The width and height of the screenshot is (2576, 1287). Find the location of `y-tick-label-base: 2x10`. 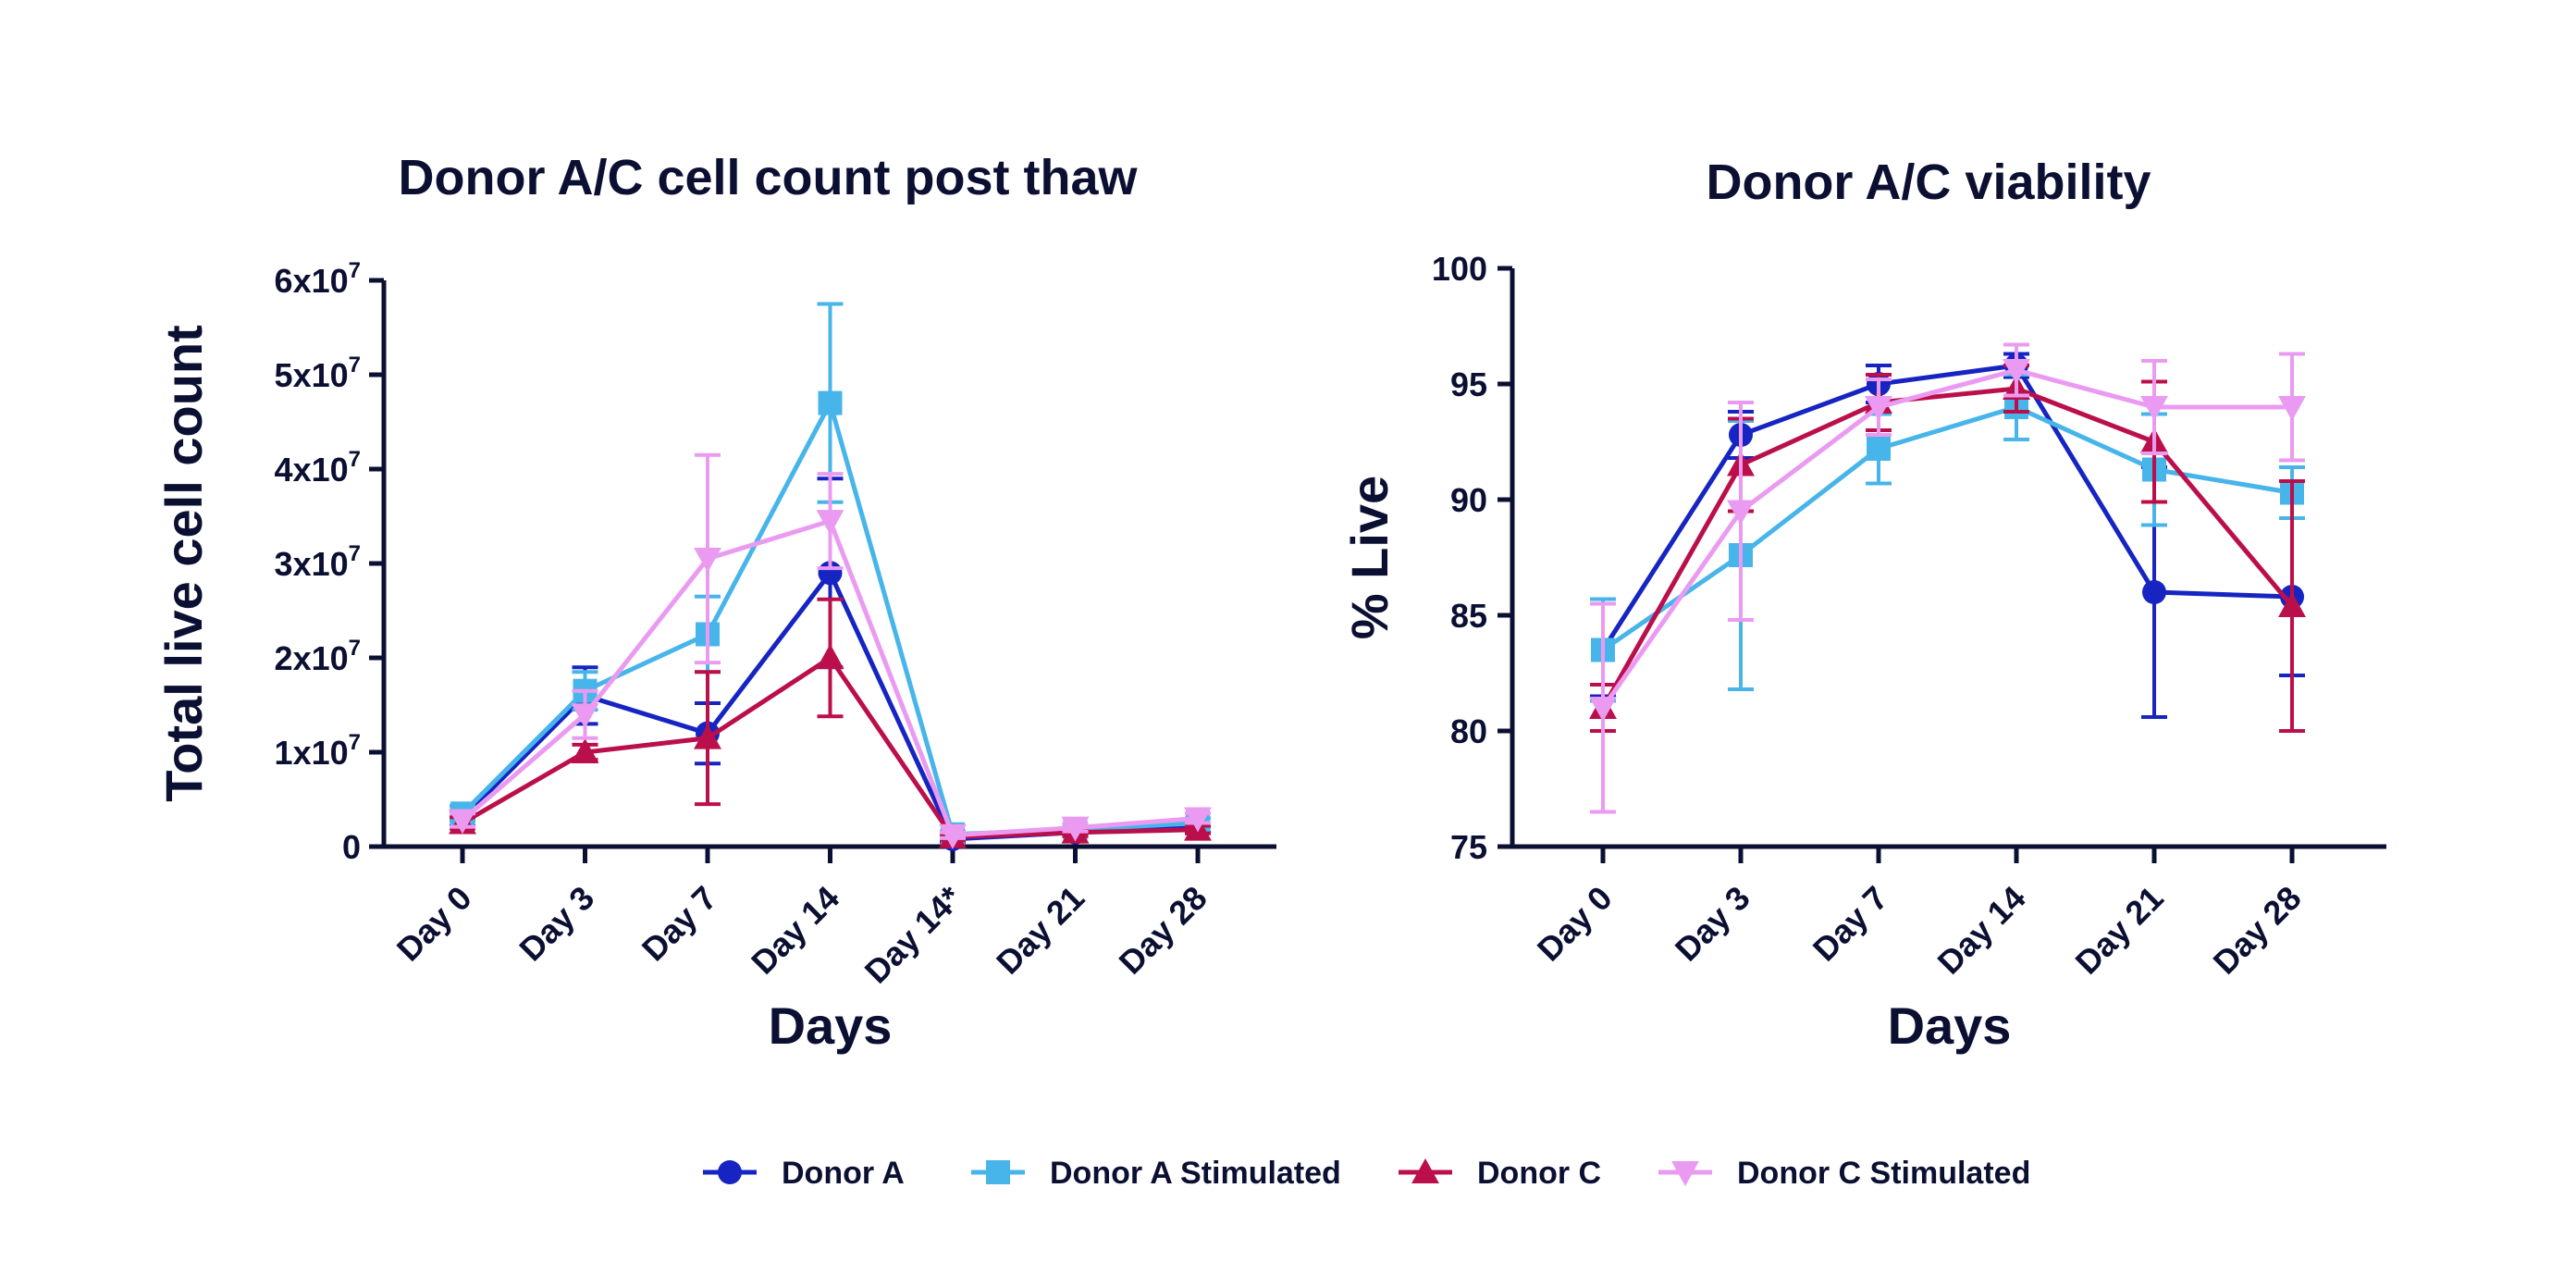

y-tick-label-base: 2x10 is located at coordinates (312, 658).